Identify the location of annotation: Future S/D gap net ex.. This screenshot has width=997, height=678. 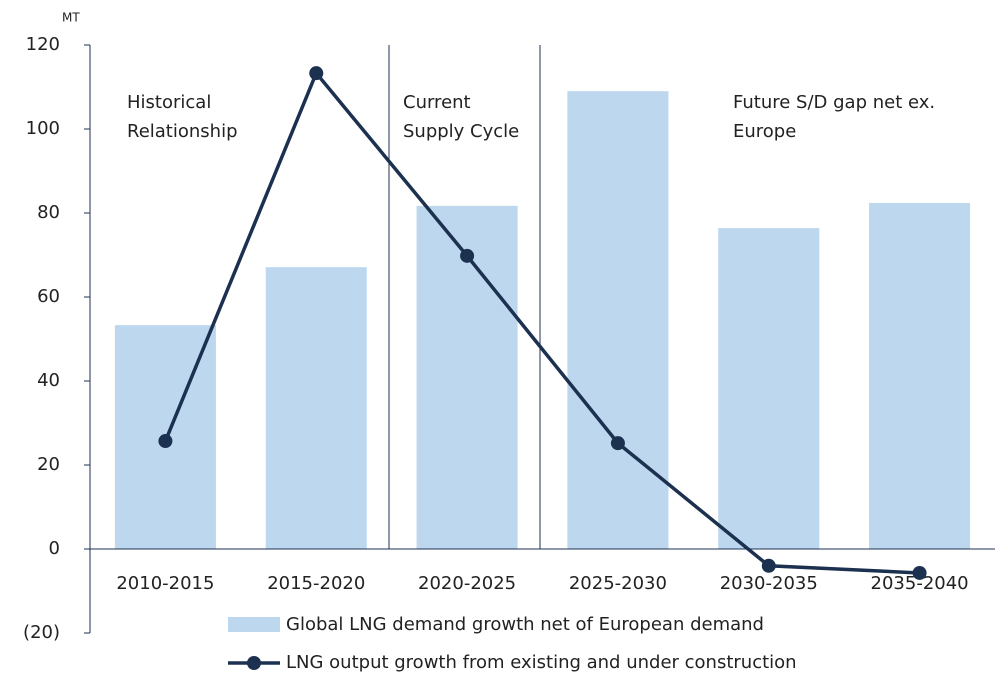
(834, 102).